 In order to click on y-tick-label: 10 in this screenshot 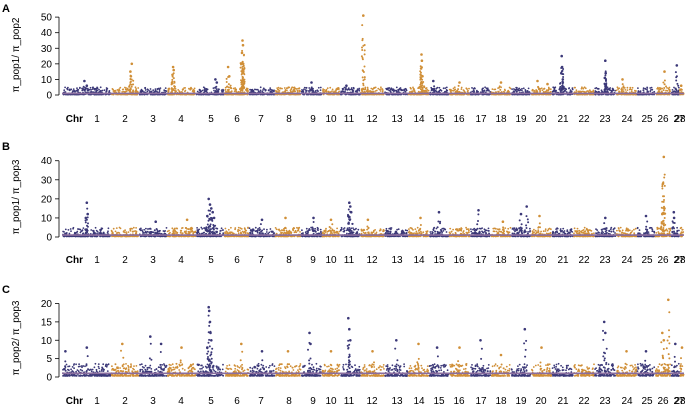, I will do `click(47, 80)`.